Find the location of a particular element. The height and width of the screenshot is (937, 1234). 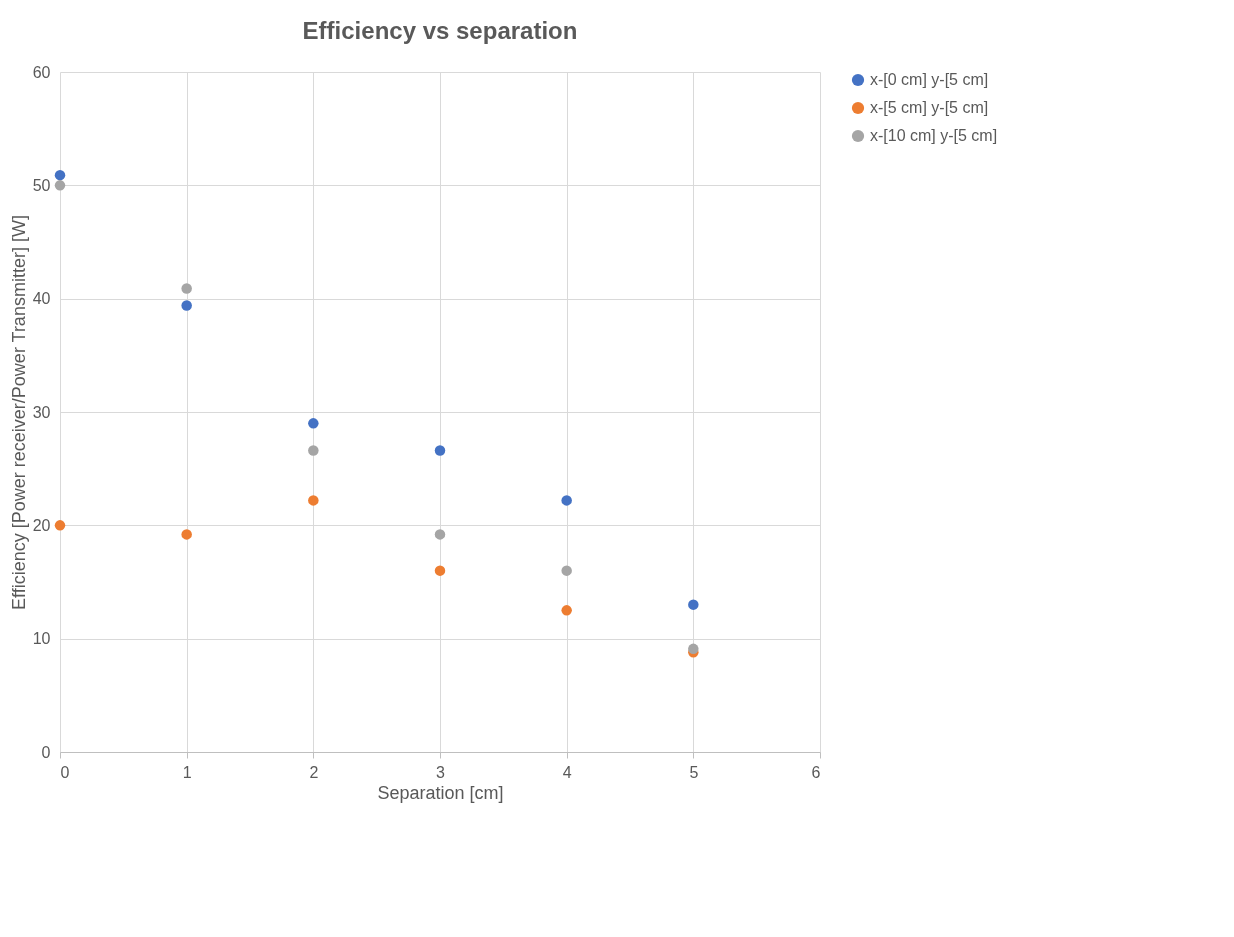

y-tick-label: 40 is located at coordinates (41, 299).